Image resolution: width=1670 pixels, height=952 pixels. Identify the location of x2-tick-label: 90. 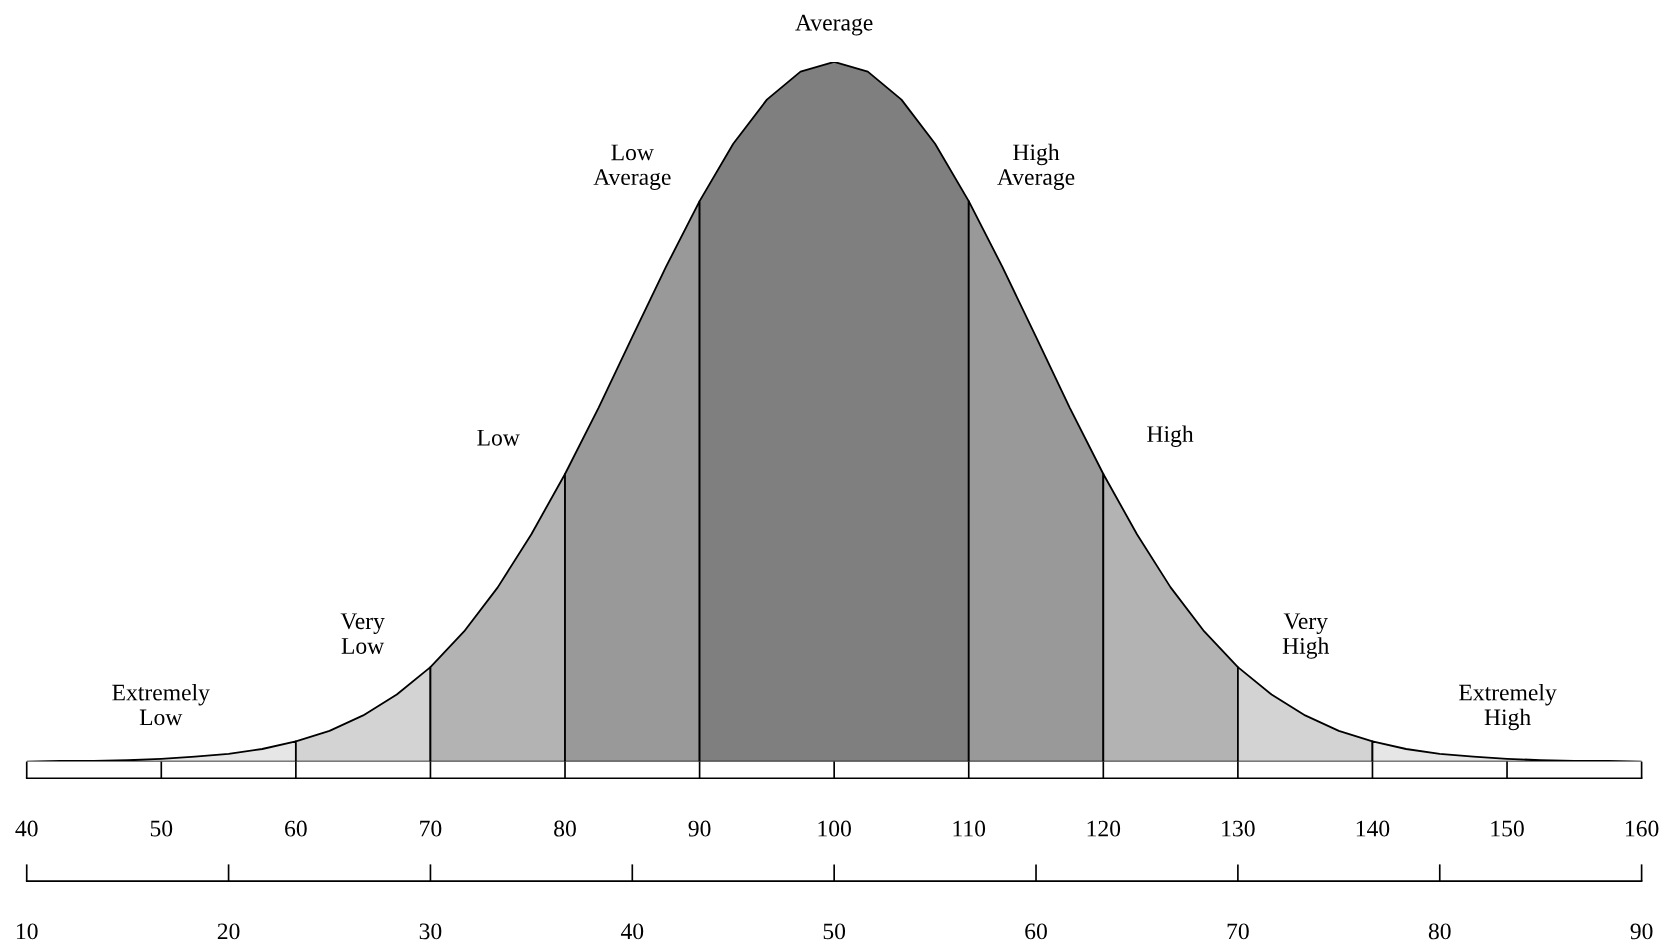
(1641, 931).